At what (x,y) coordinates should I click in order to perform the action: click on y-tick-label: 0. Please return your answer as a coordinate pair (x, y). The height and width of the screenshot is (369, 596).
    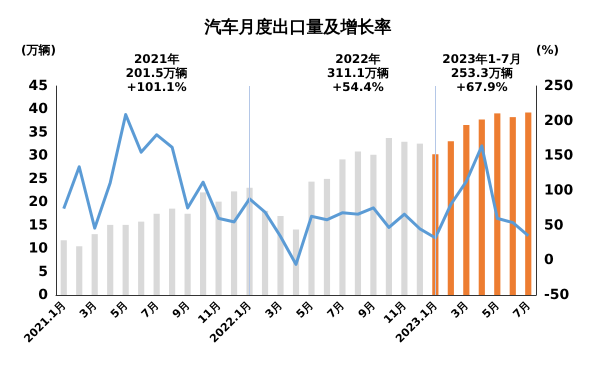
    Looking at the image, I should click on (43, 295).